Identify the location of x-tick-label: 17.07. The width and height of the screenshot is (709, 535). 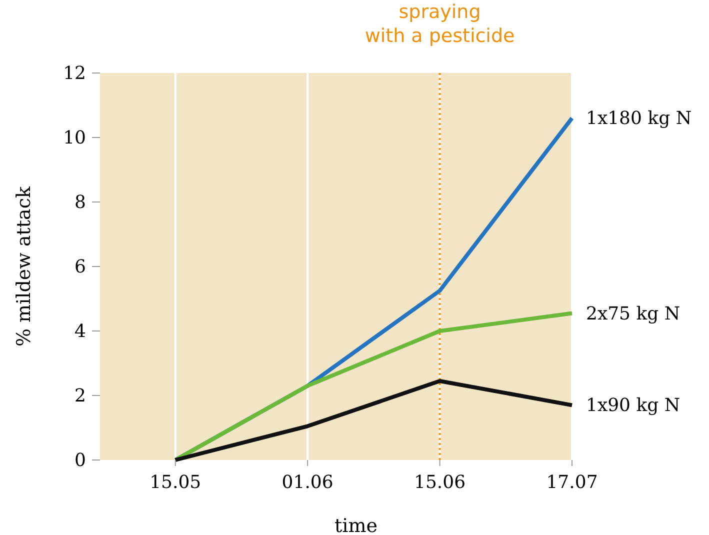
(572, 482).